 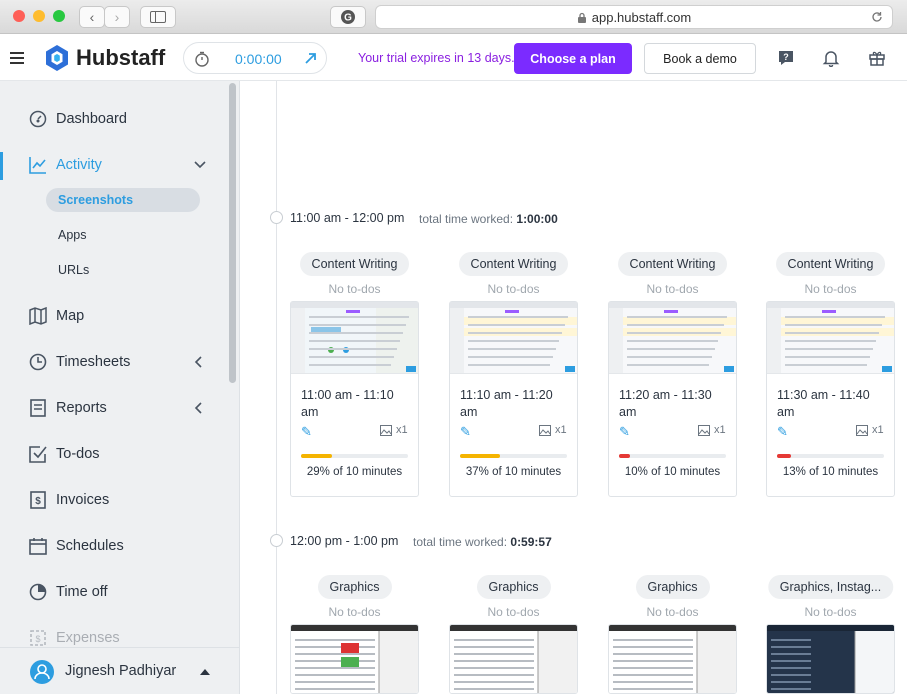 What do you see at coordinates (92, 17) in the screenshot?
I see `back-button: ‹` at bounding box center [92, 17].